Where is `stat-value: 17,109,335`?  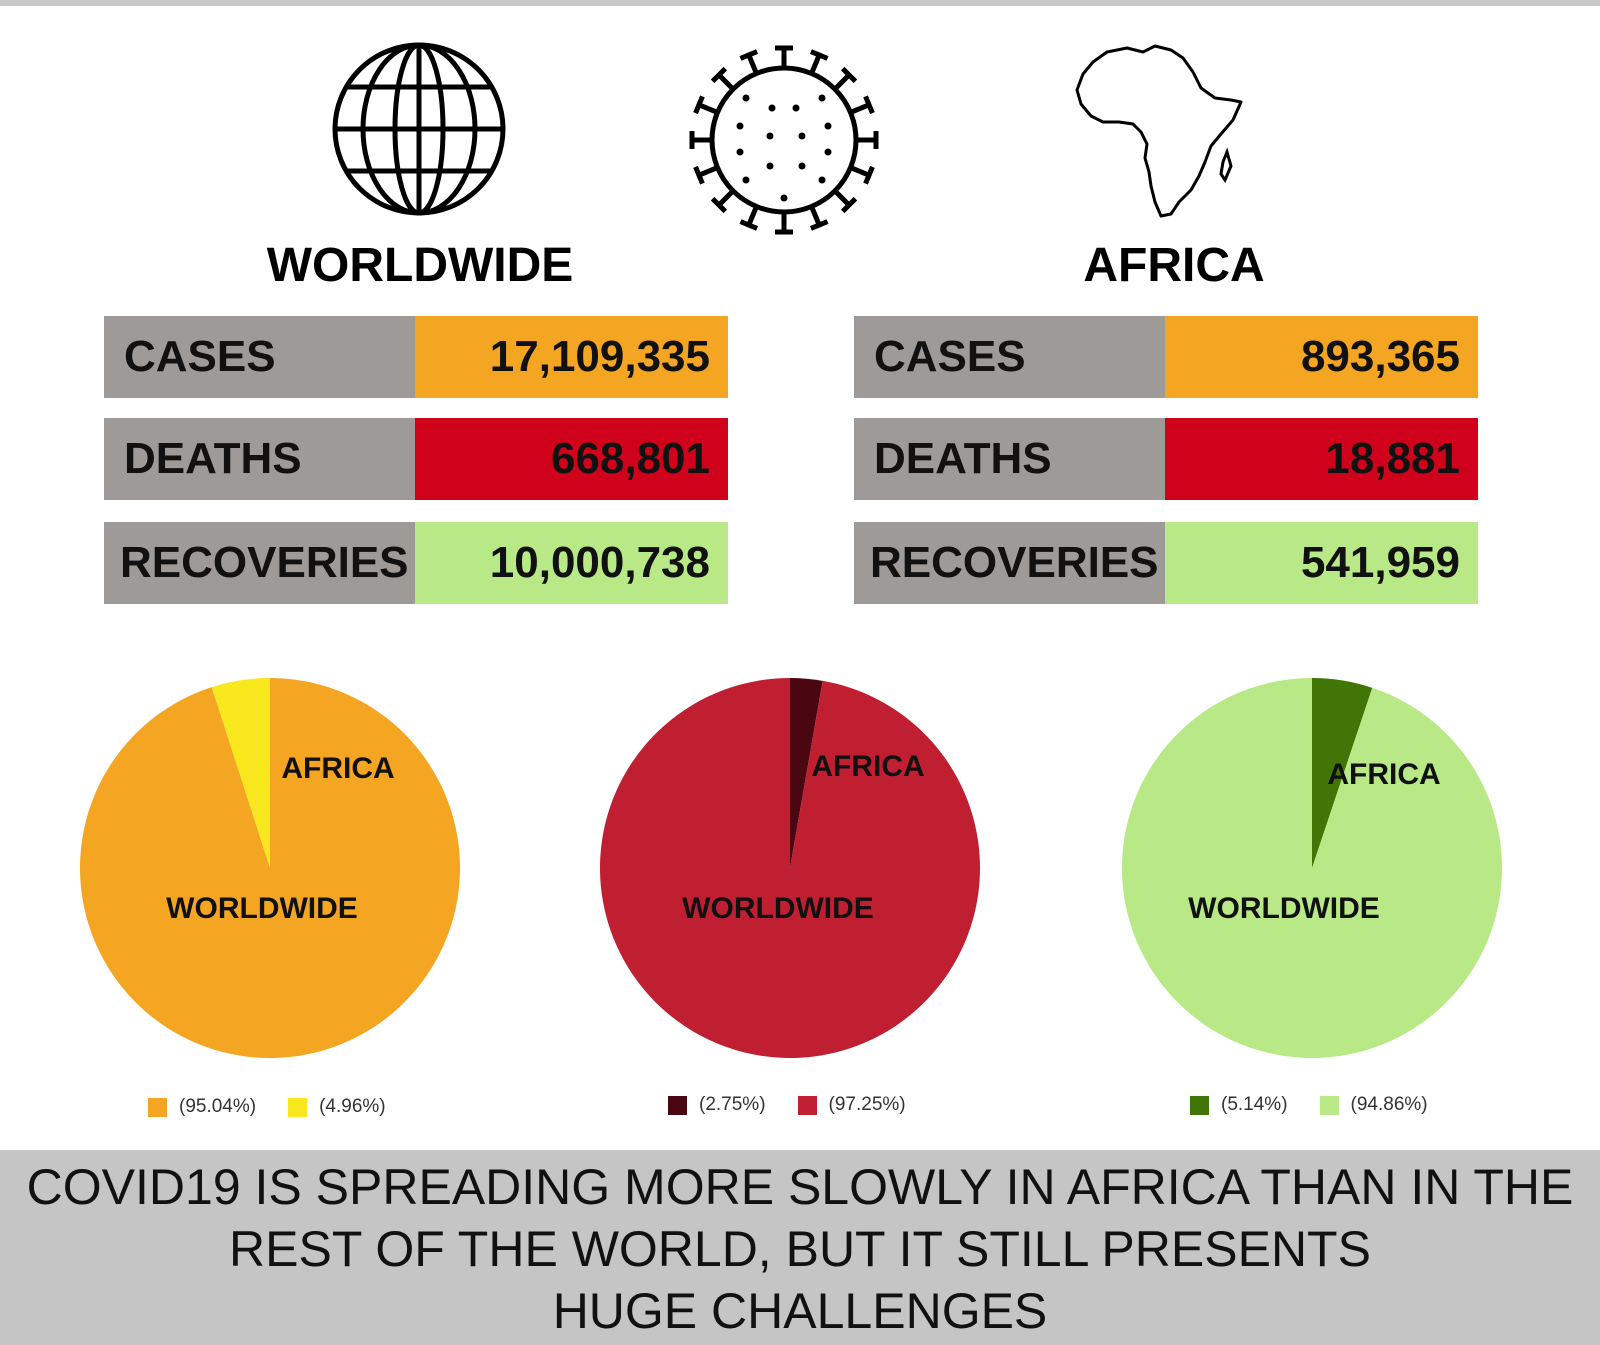
stat-value: 17,109,335 is located at coordinates (571, 357).